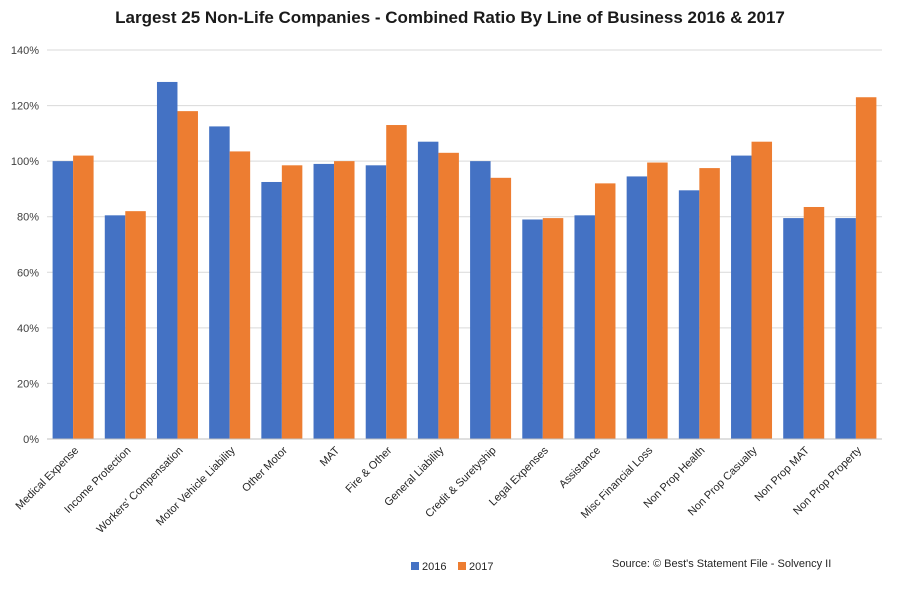 This screenshot has height=590, width=900. I want to click on y-tick-label: 0%, so click(31, 440).